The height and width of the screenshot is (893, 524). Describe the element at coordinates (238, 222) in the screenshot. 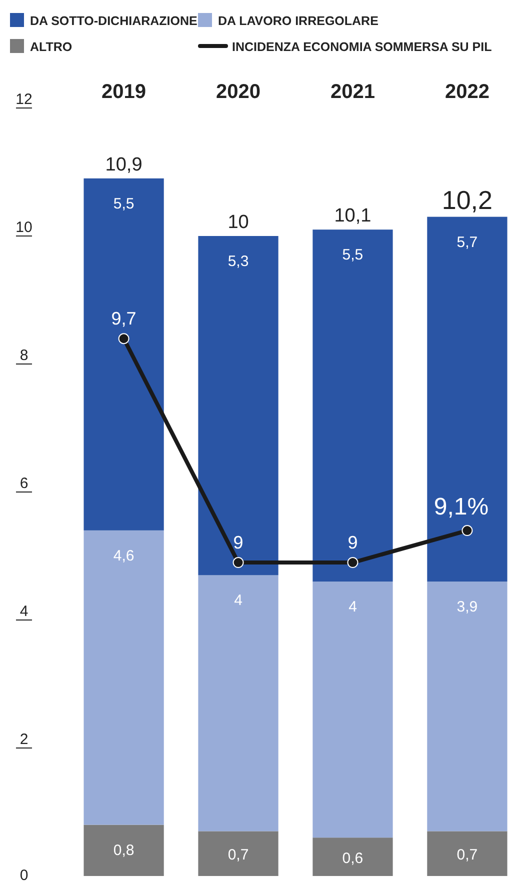

I see `total-label: 10` at that location.